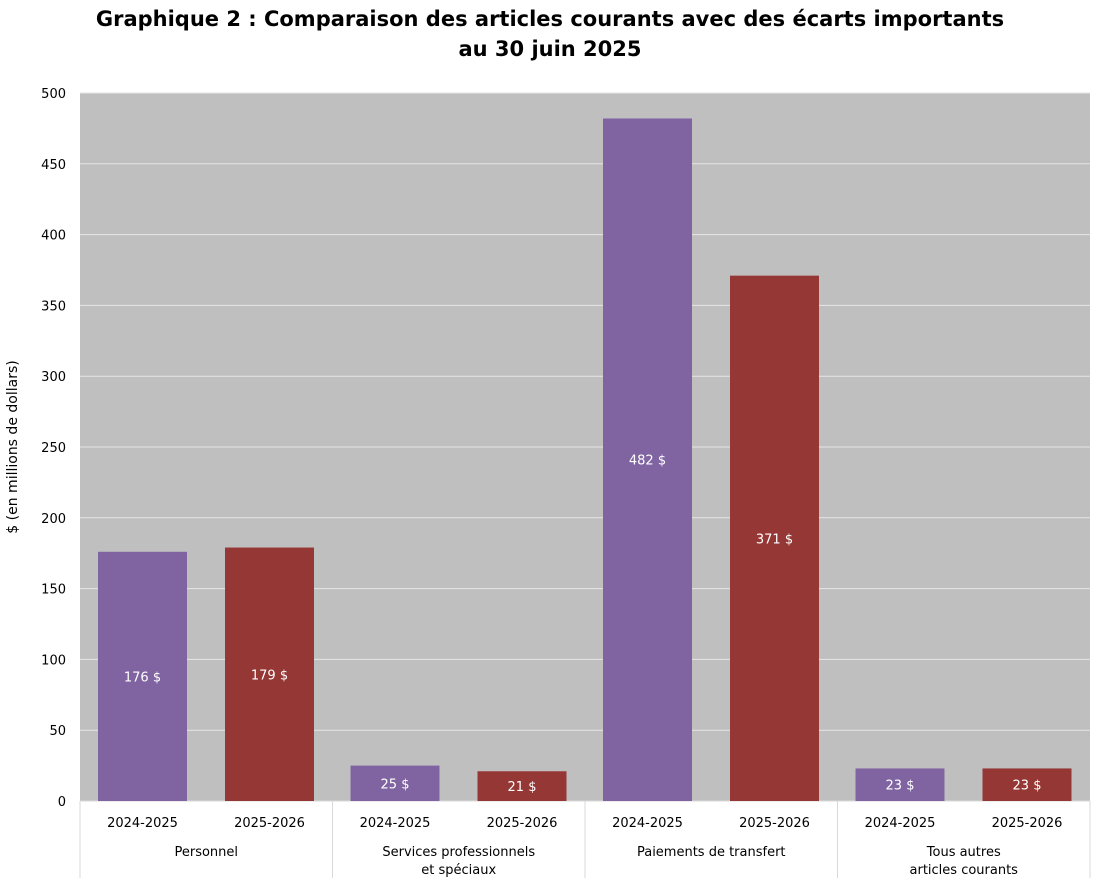 This screenshot has width=1100, height=886. I want to click on data-label: 482 $, so click(647, 461).